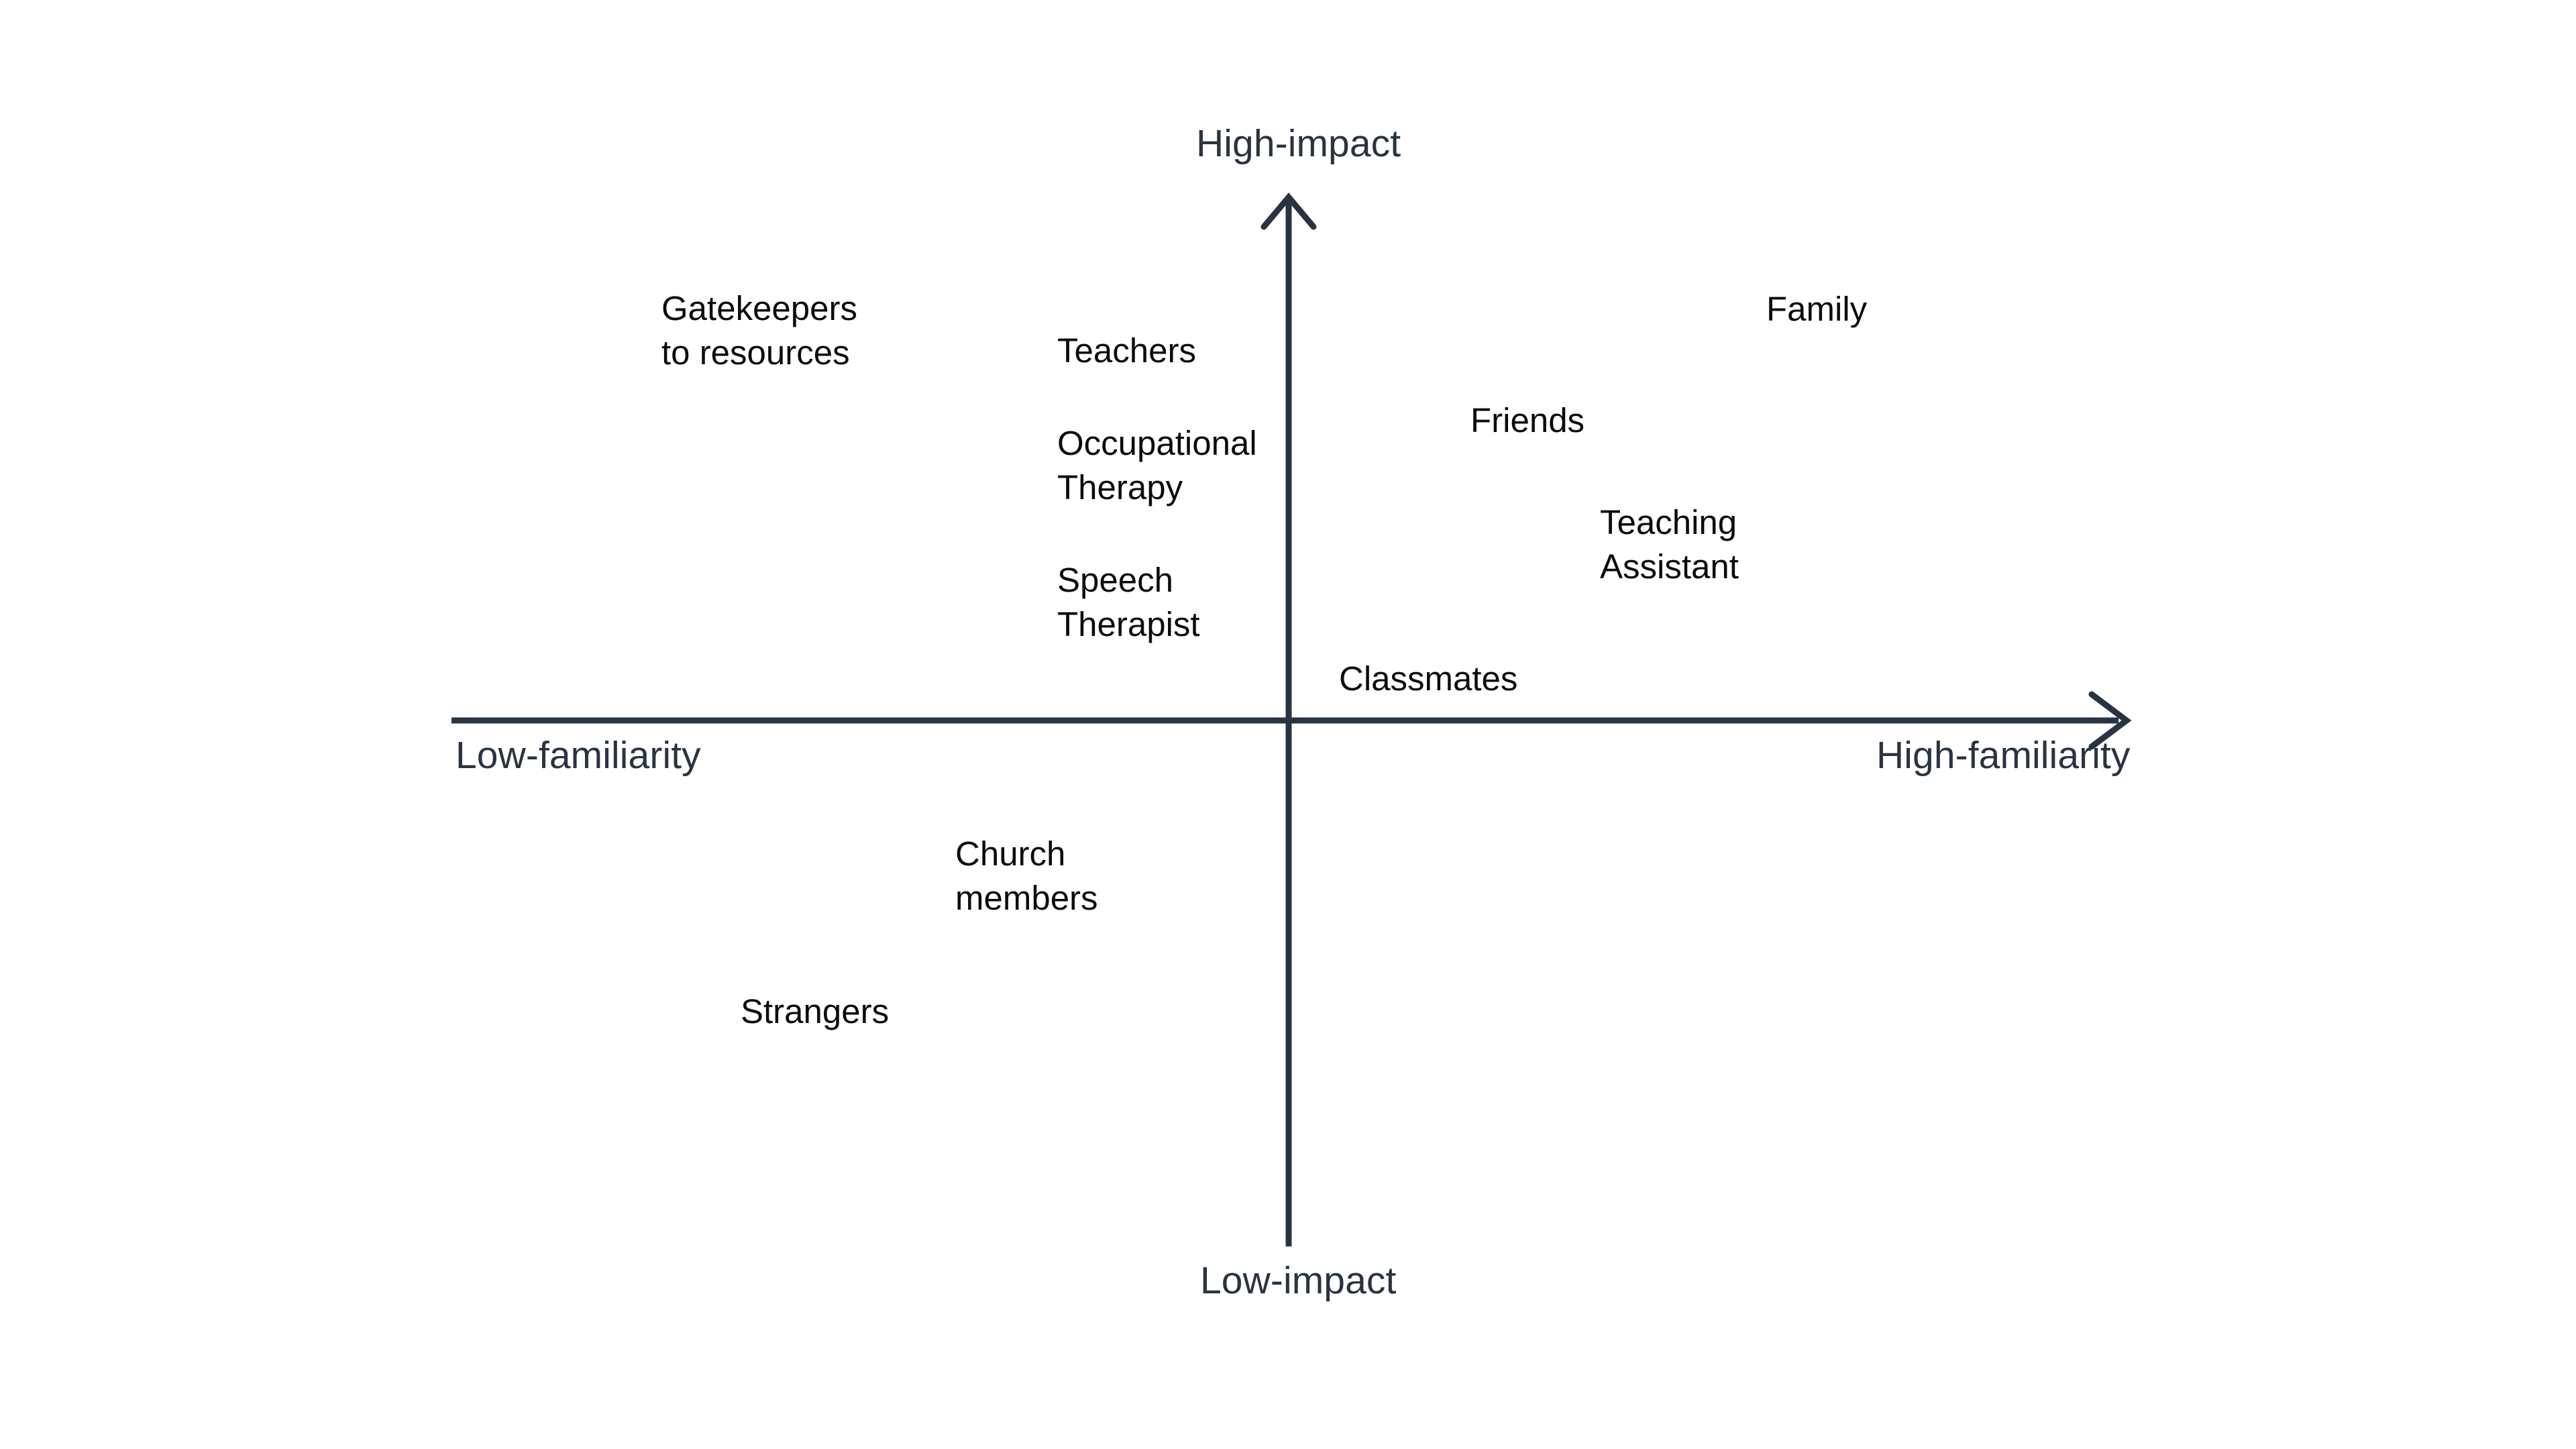  Describe the element at coordinates (1026, 876) in the screenshot. I see `item-label-church-members: Church members` at that location.